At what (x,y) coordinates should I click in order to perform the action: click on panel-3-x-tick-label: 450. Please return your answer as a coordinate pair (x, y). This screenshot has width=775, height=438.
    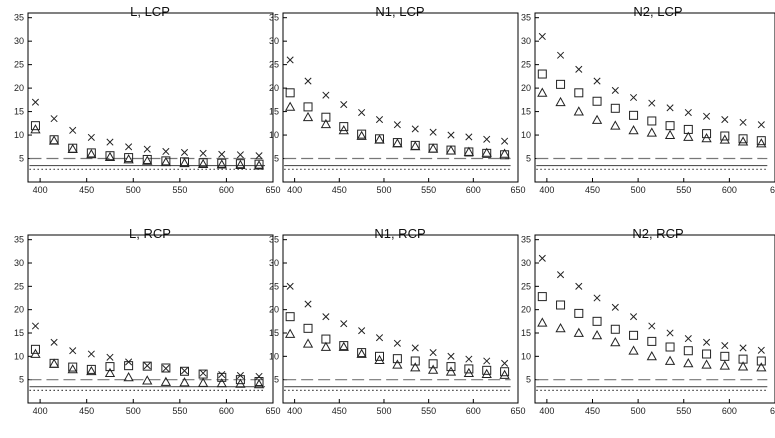
    Looking at the image, I should click on (592, 190).